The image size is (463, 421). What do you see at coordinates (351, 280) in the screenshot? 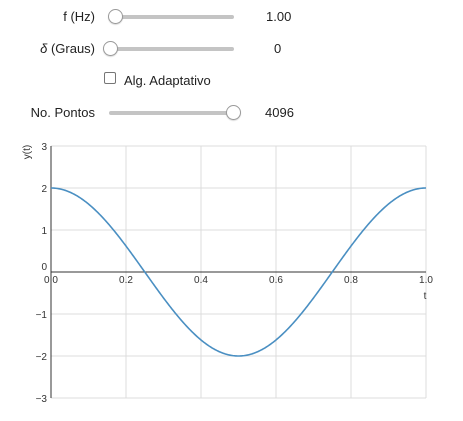
I see `x-tick-label: 0.8` at bounding box center [351, 280].